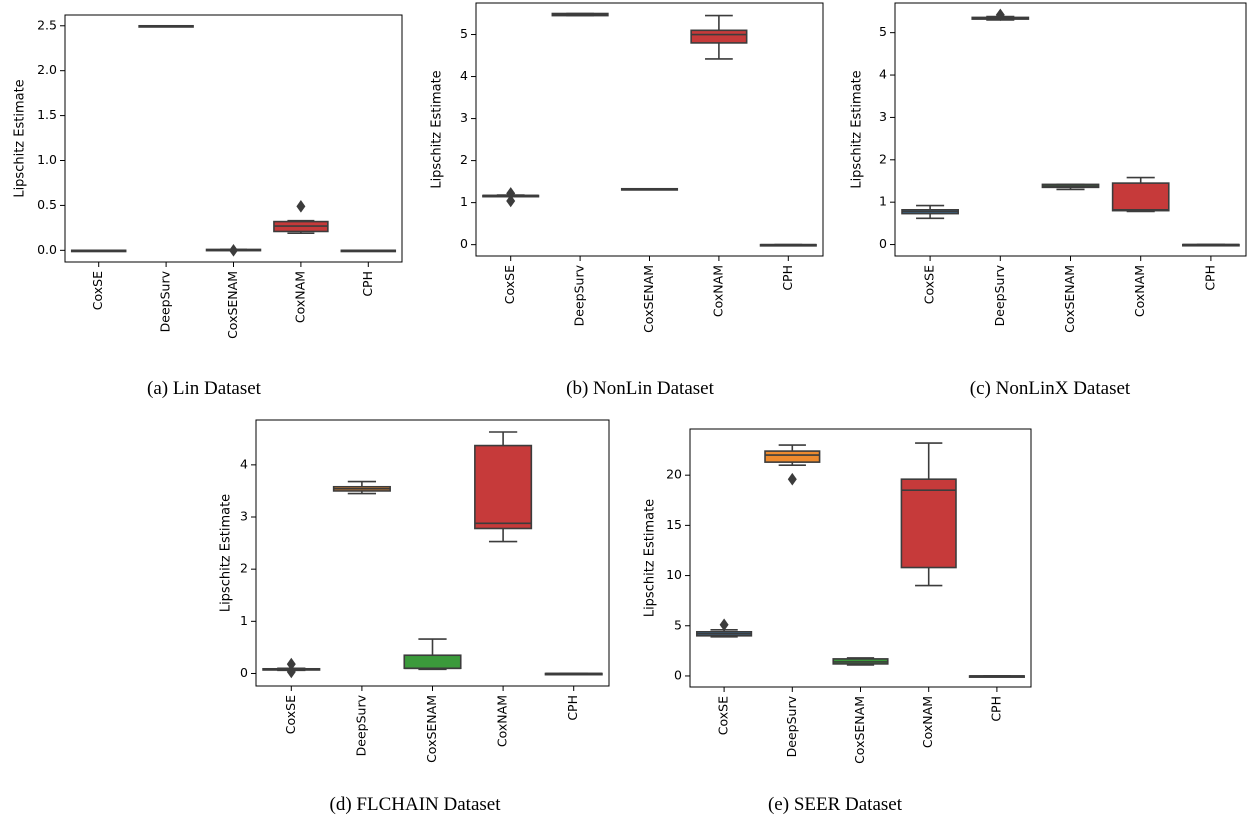  What do you see at coordinates (674, 574) in the screenshot?
I see `y-tick-label: 10` at bounding box center [674, 574].